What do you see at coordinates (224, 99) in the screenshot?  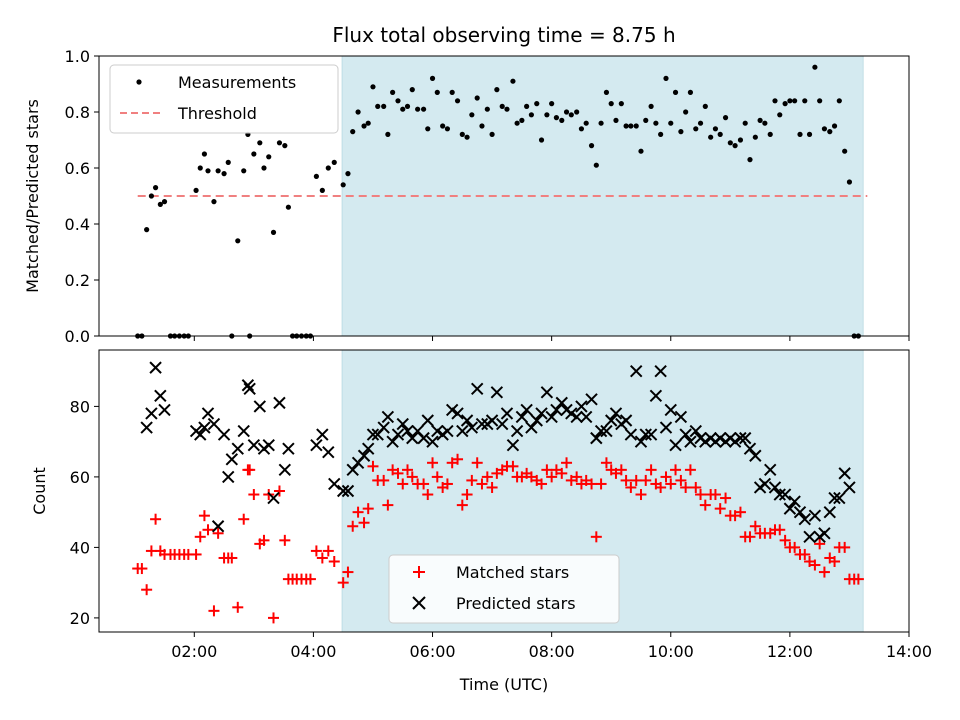 I see `top-legend: Measurements Threshold` at bounding box center [224, 99].